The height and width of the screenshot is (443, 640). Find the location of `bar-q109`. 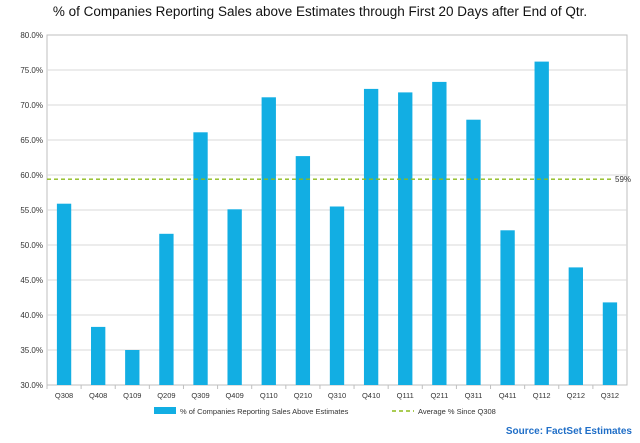

bar-q109 is located at coordinates (132, 367).